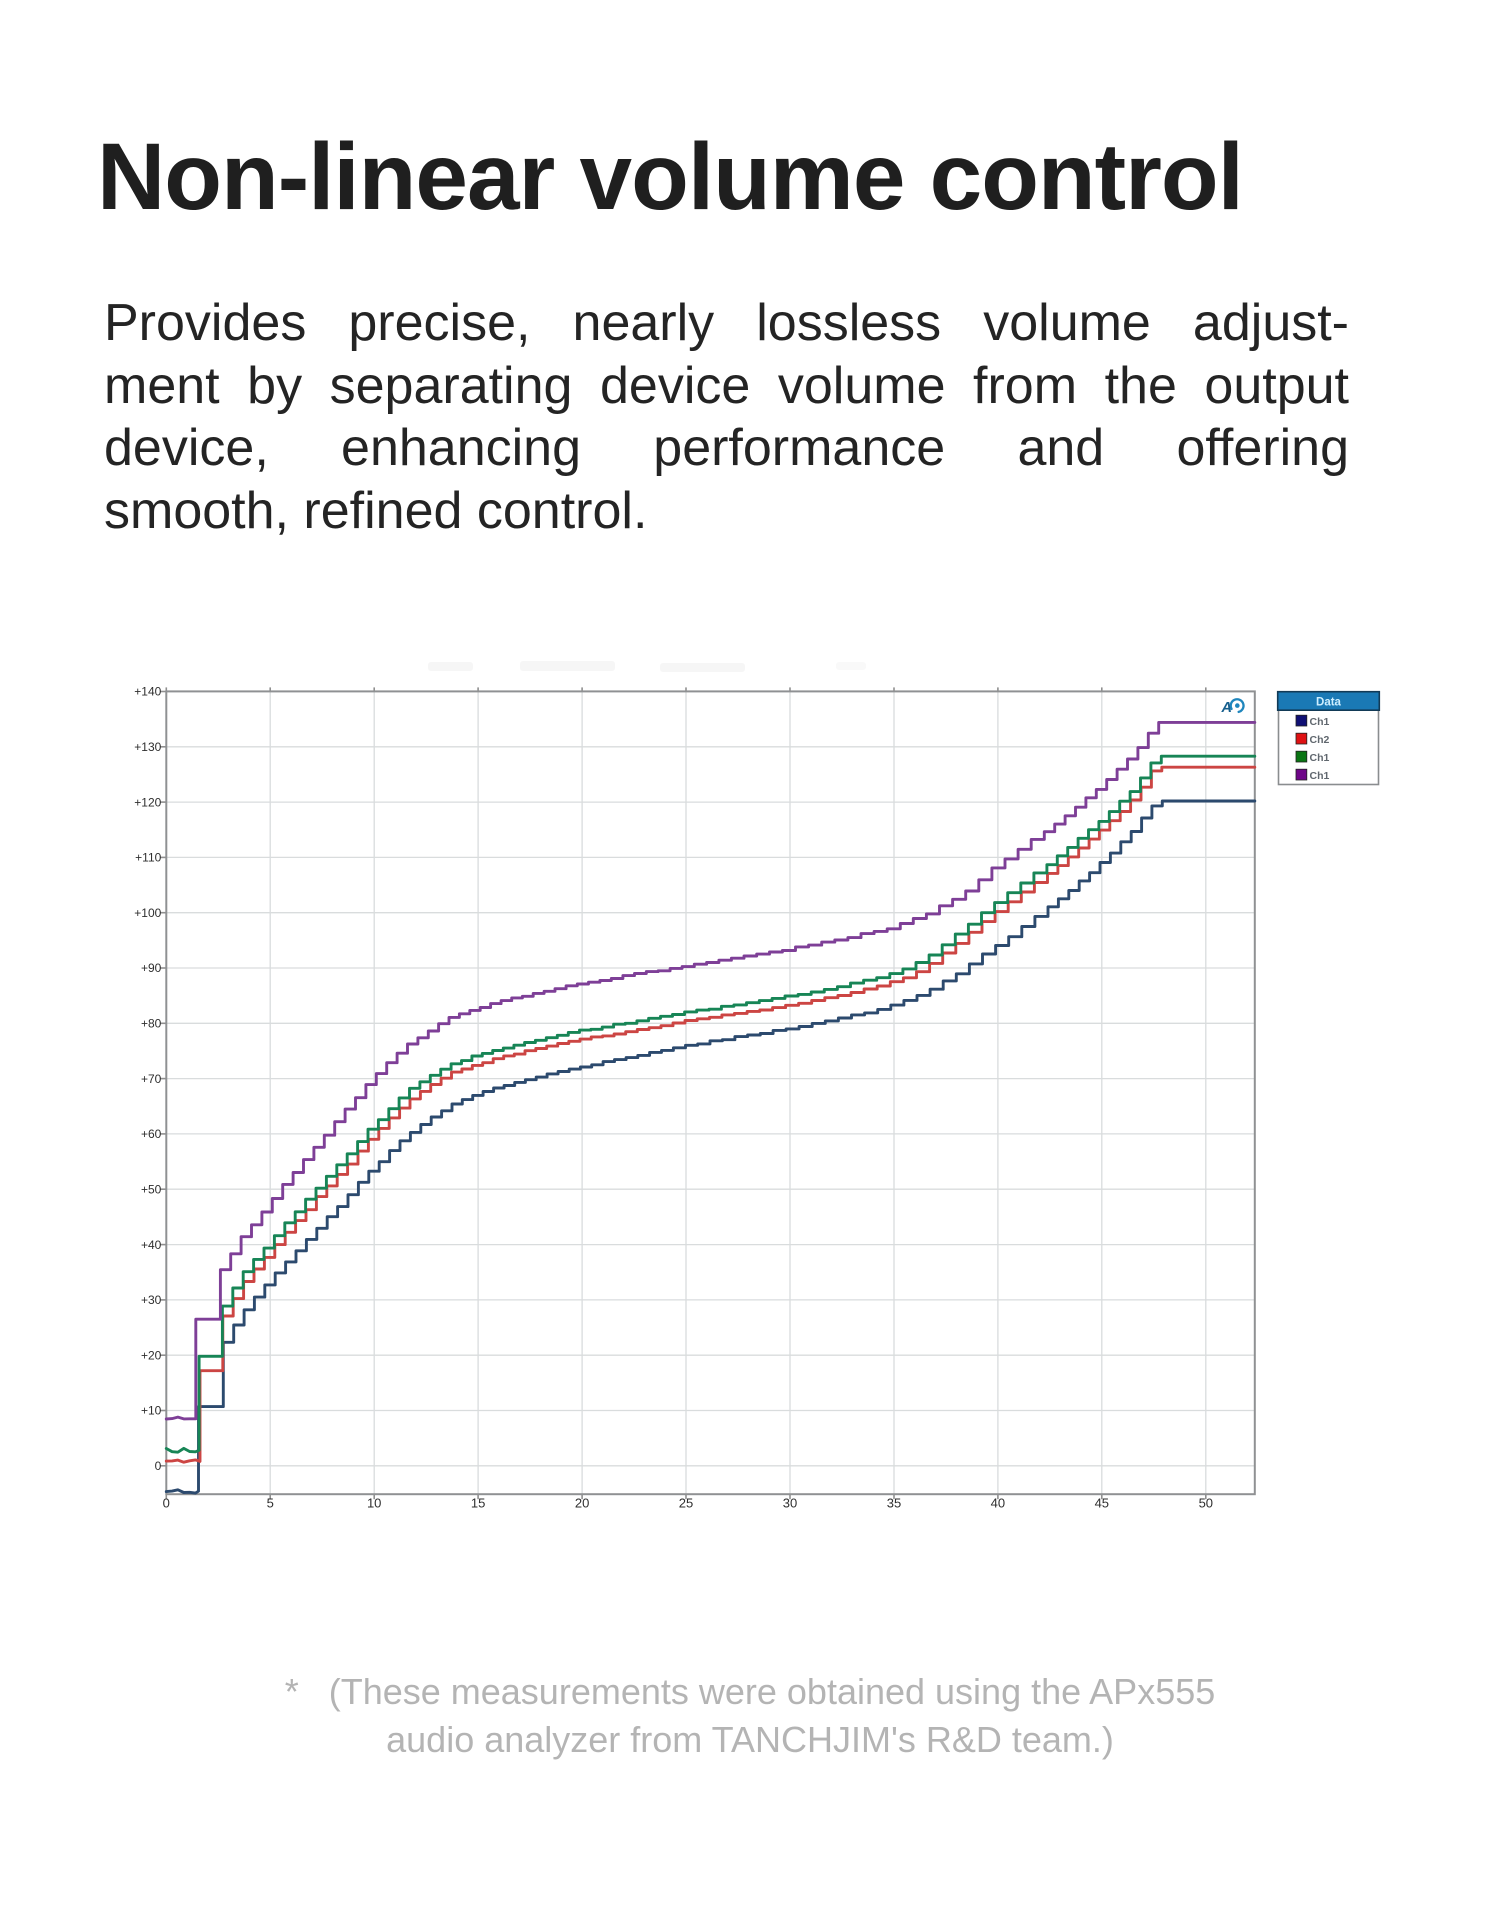  What do you see at coordinates (894, 1502) in the screenshot?
I see `svg-text: 35` at bounding box center [894, 1502].